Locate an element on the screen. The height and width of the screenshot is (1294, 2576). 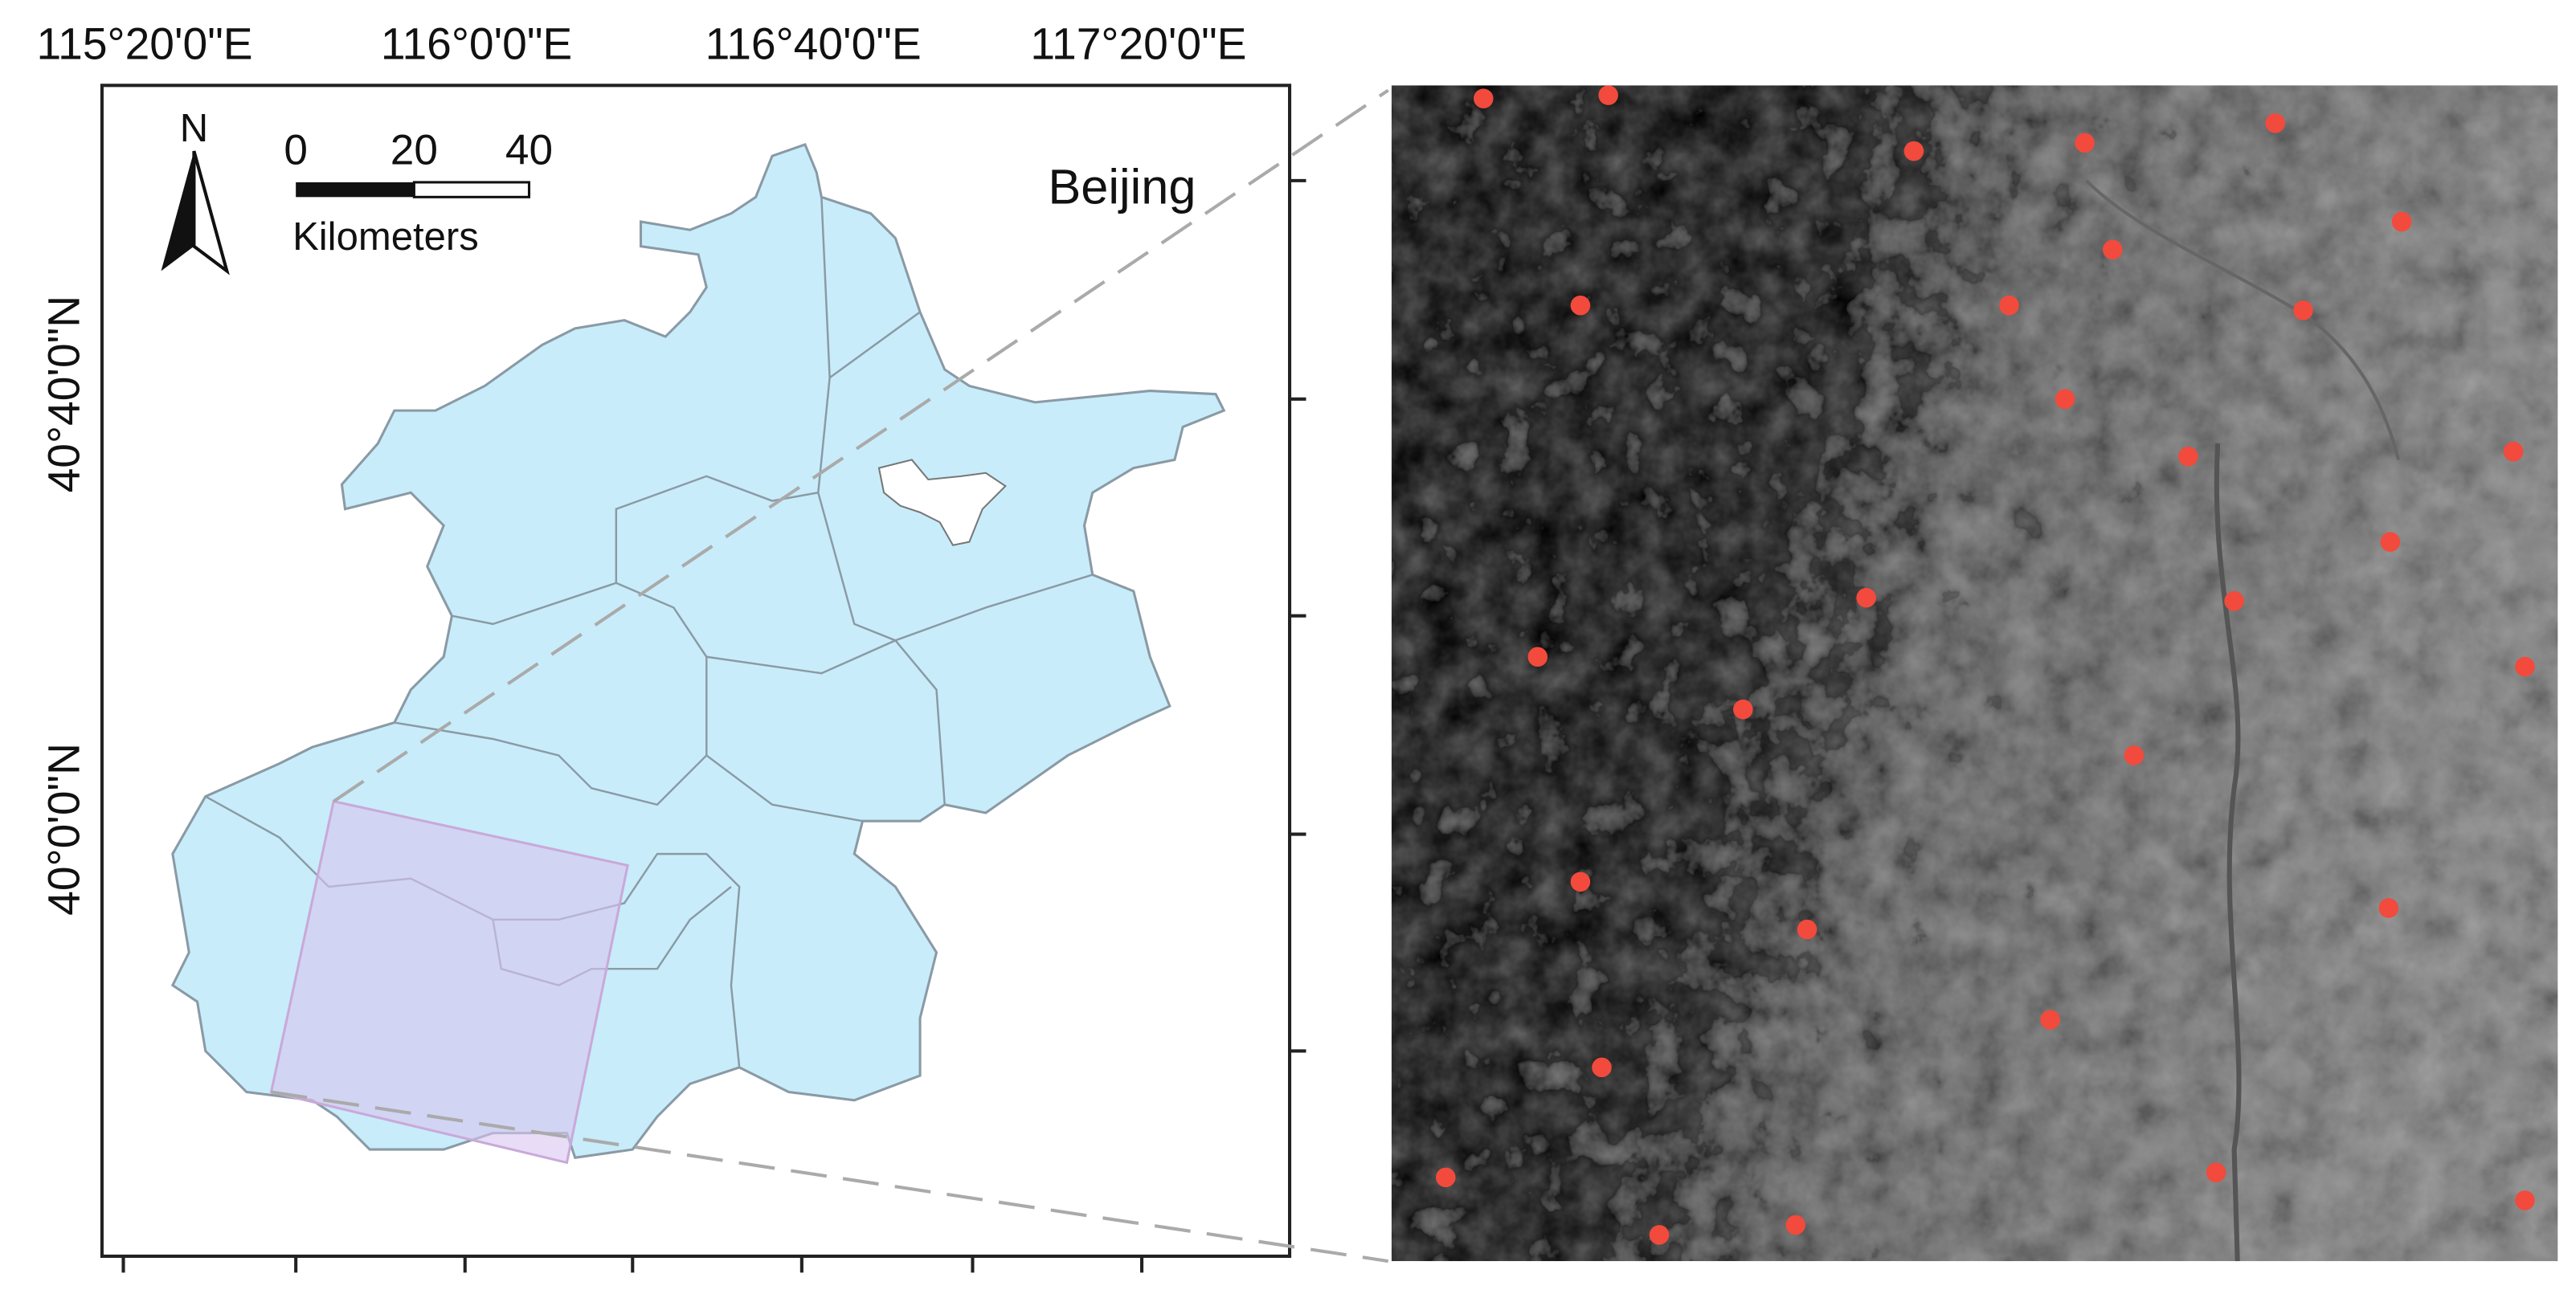
scale-bar: 0 20 40 Kilometers is located at coordinates (418, 192).